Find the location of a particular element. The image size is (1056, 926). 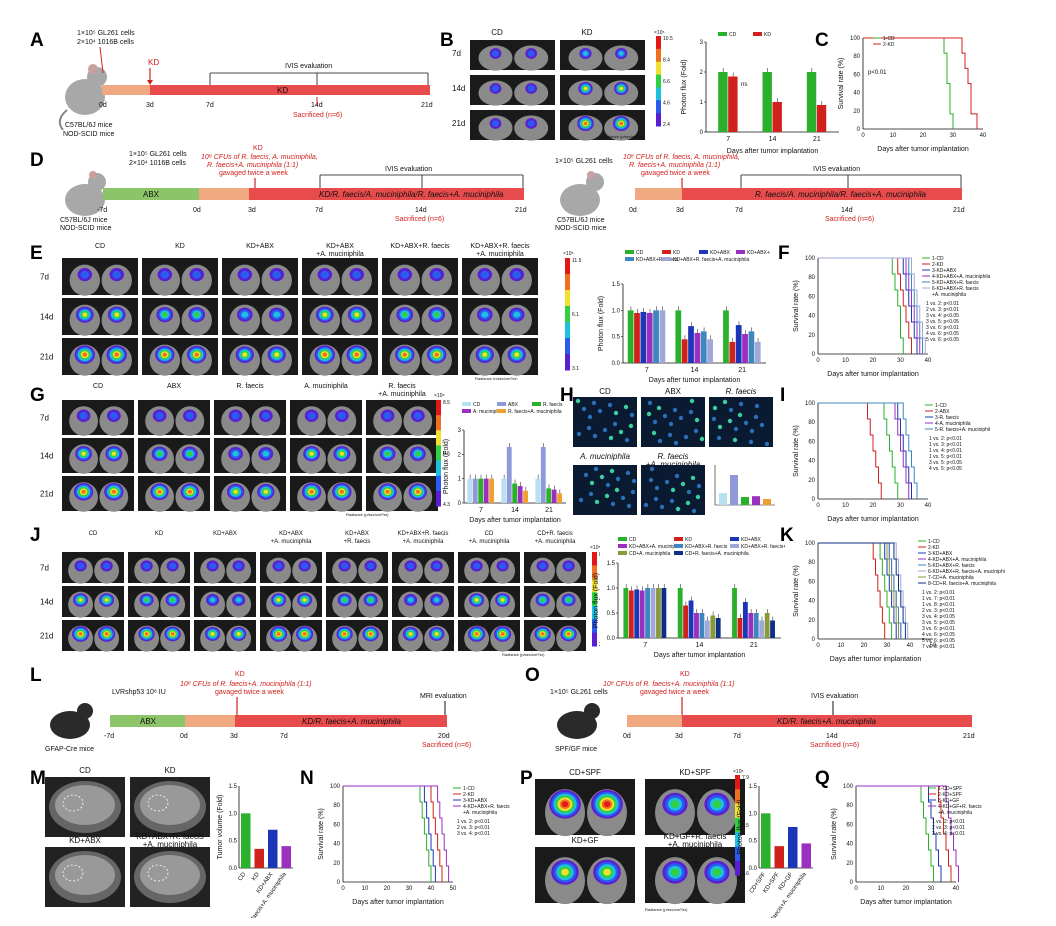

stat-text: 3 vs. 6: p<0.01 is located at coordinates (942, 328).